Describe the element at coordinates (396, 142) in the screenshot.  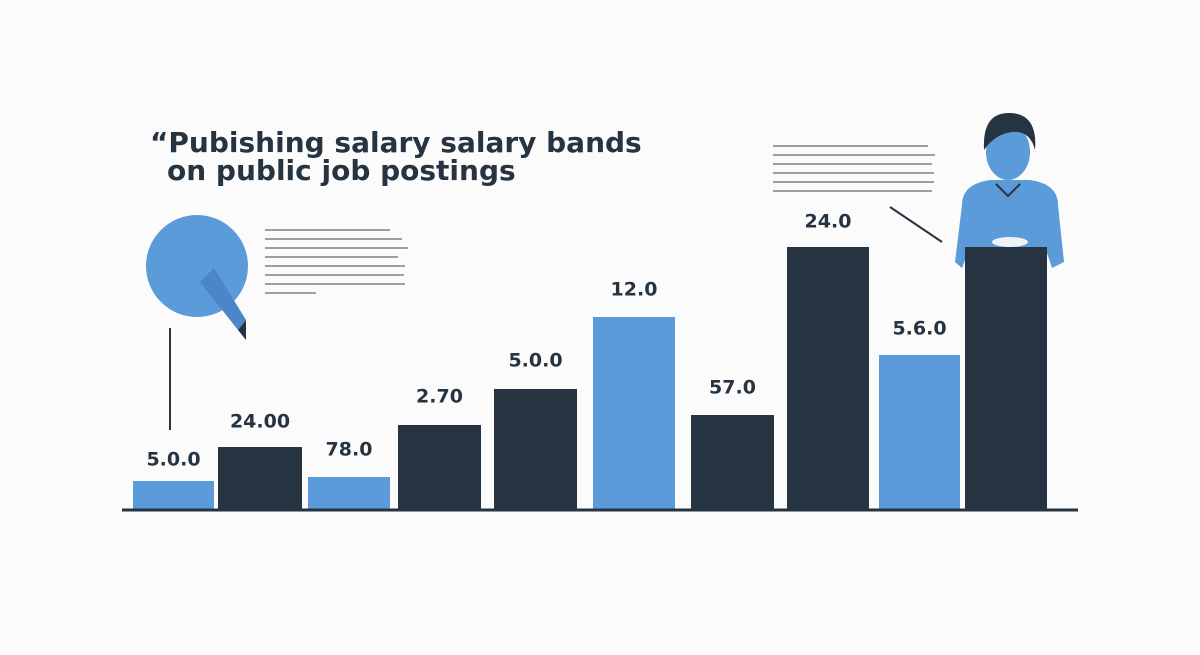
I see `title-line: “Pubishing salary salary bands` at that location.